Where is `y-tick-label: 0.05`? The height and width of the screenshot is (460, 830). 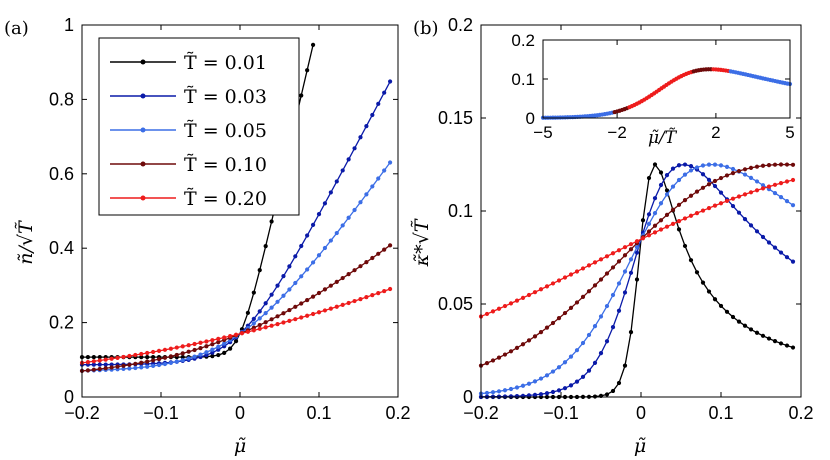 y-tick-label: 0.05 is located at coordinates (455, 304).